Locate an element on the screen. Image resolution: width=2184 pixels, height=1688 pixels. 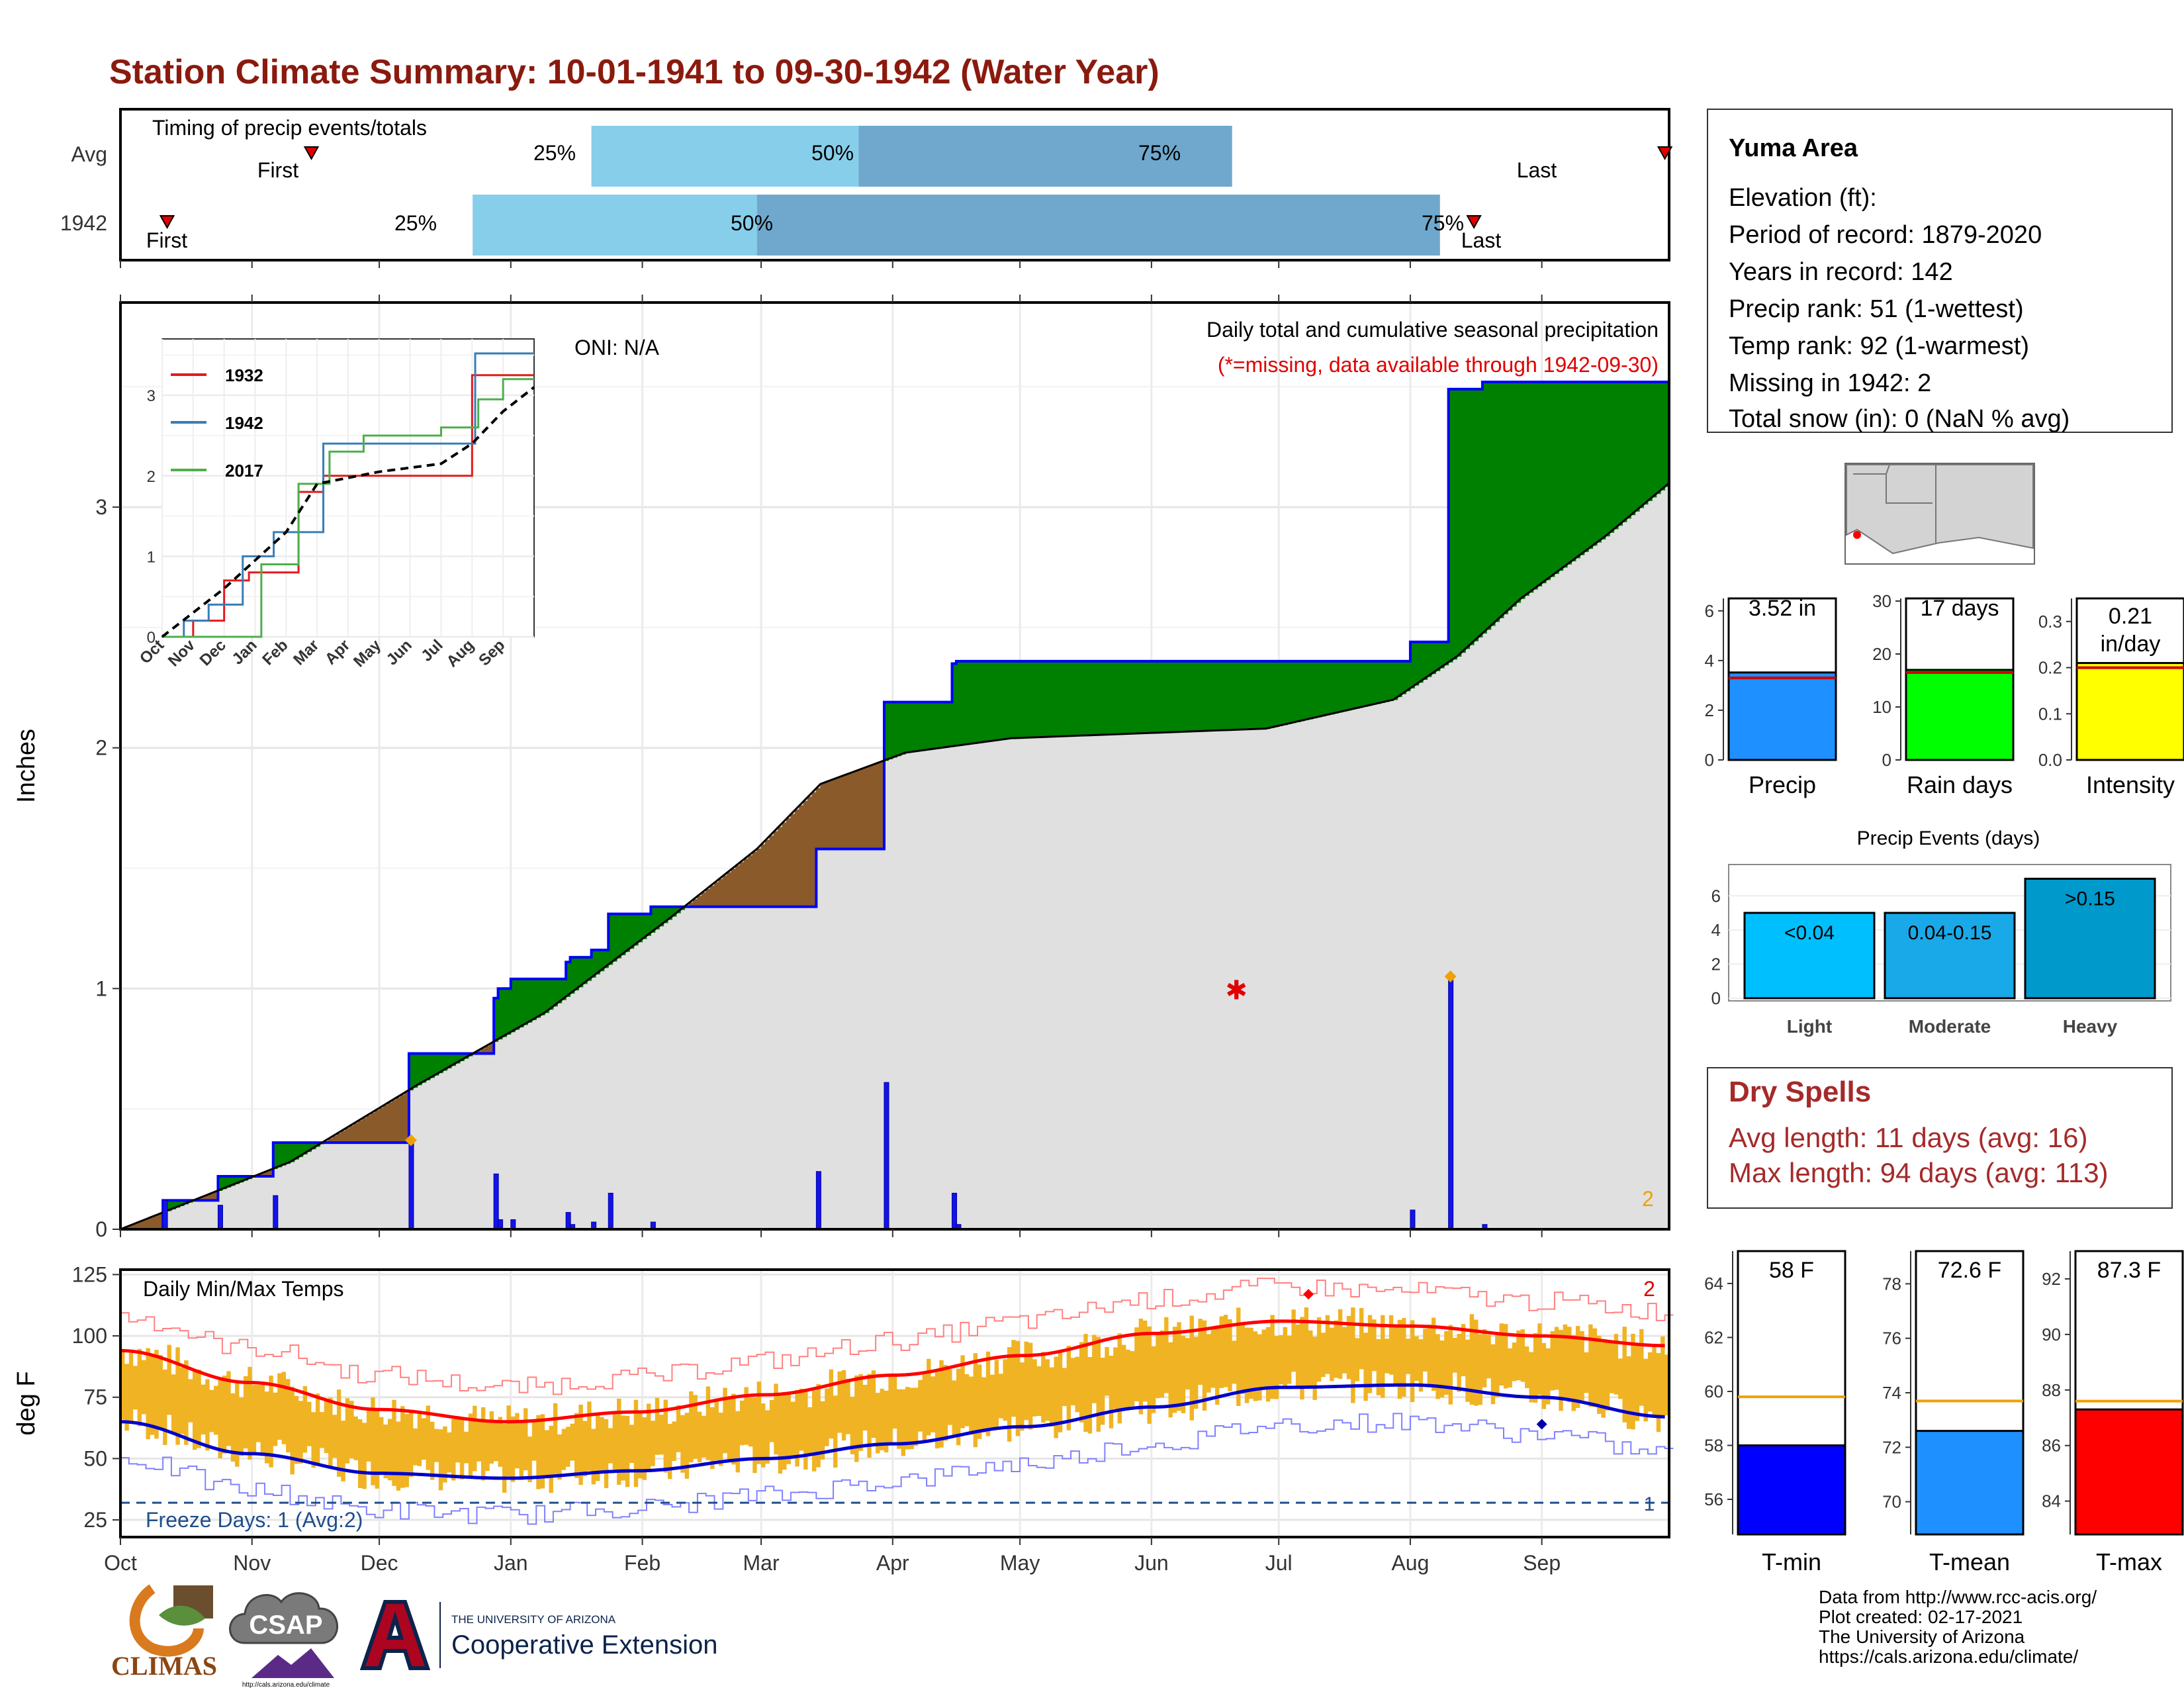
climas-logo-swirl is located at coordinates (167, 1620).